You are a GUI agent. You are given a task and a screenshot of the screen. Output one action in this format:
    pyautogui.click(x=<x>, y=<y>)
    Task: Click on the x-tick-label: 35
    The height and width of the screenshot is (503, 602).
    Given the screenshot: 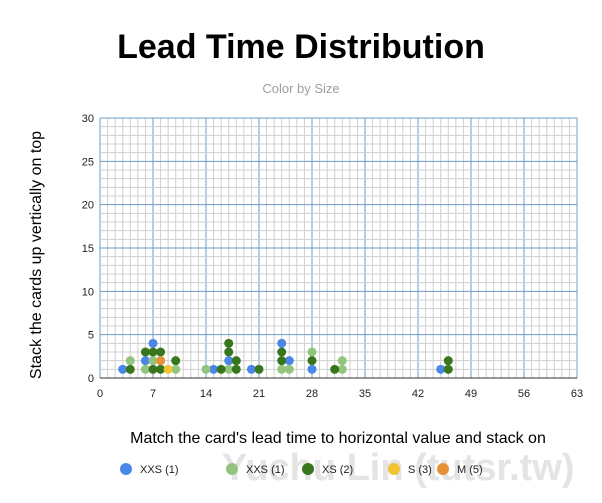 What is the action you would take?
    pyautogui.click(x=365, y=394)
    